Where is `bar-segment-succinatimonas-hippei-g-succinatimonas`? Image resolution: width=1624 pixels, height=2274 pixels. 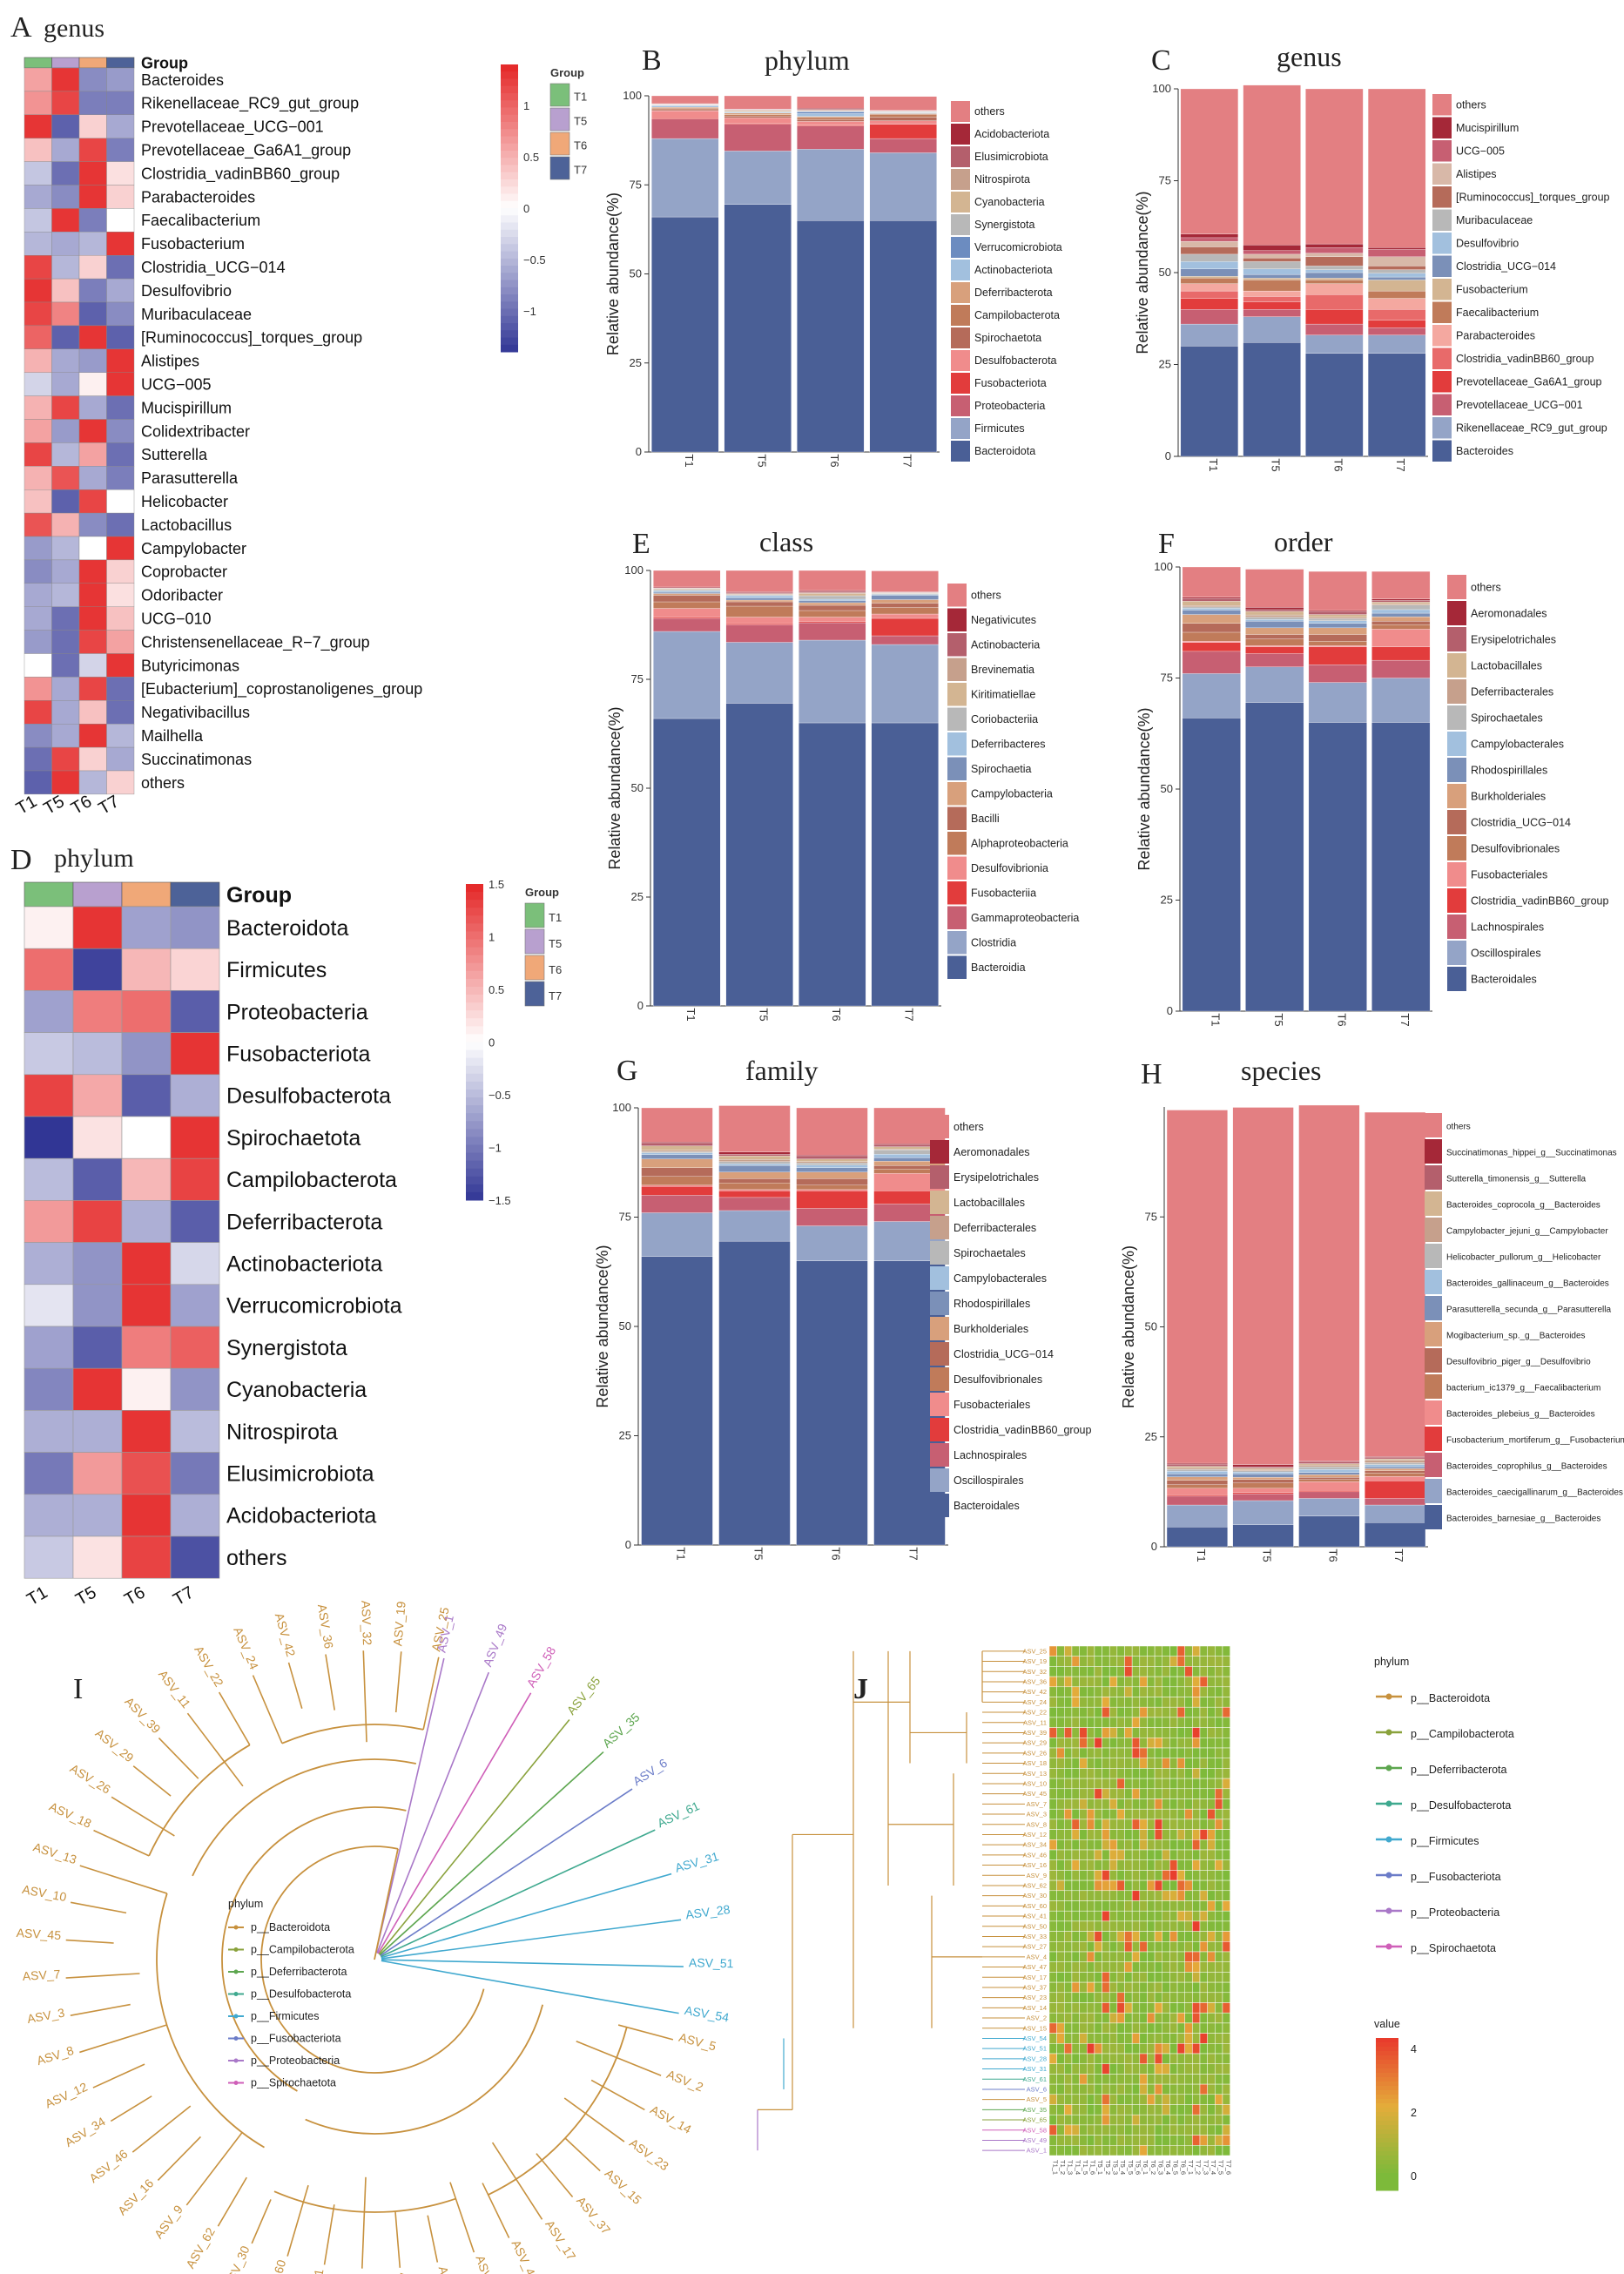 bar-segment-succinatimonas-hippei-g-succinatimonas is located at coordinates (1396, 1457).